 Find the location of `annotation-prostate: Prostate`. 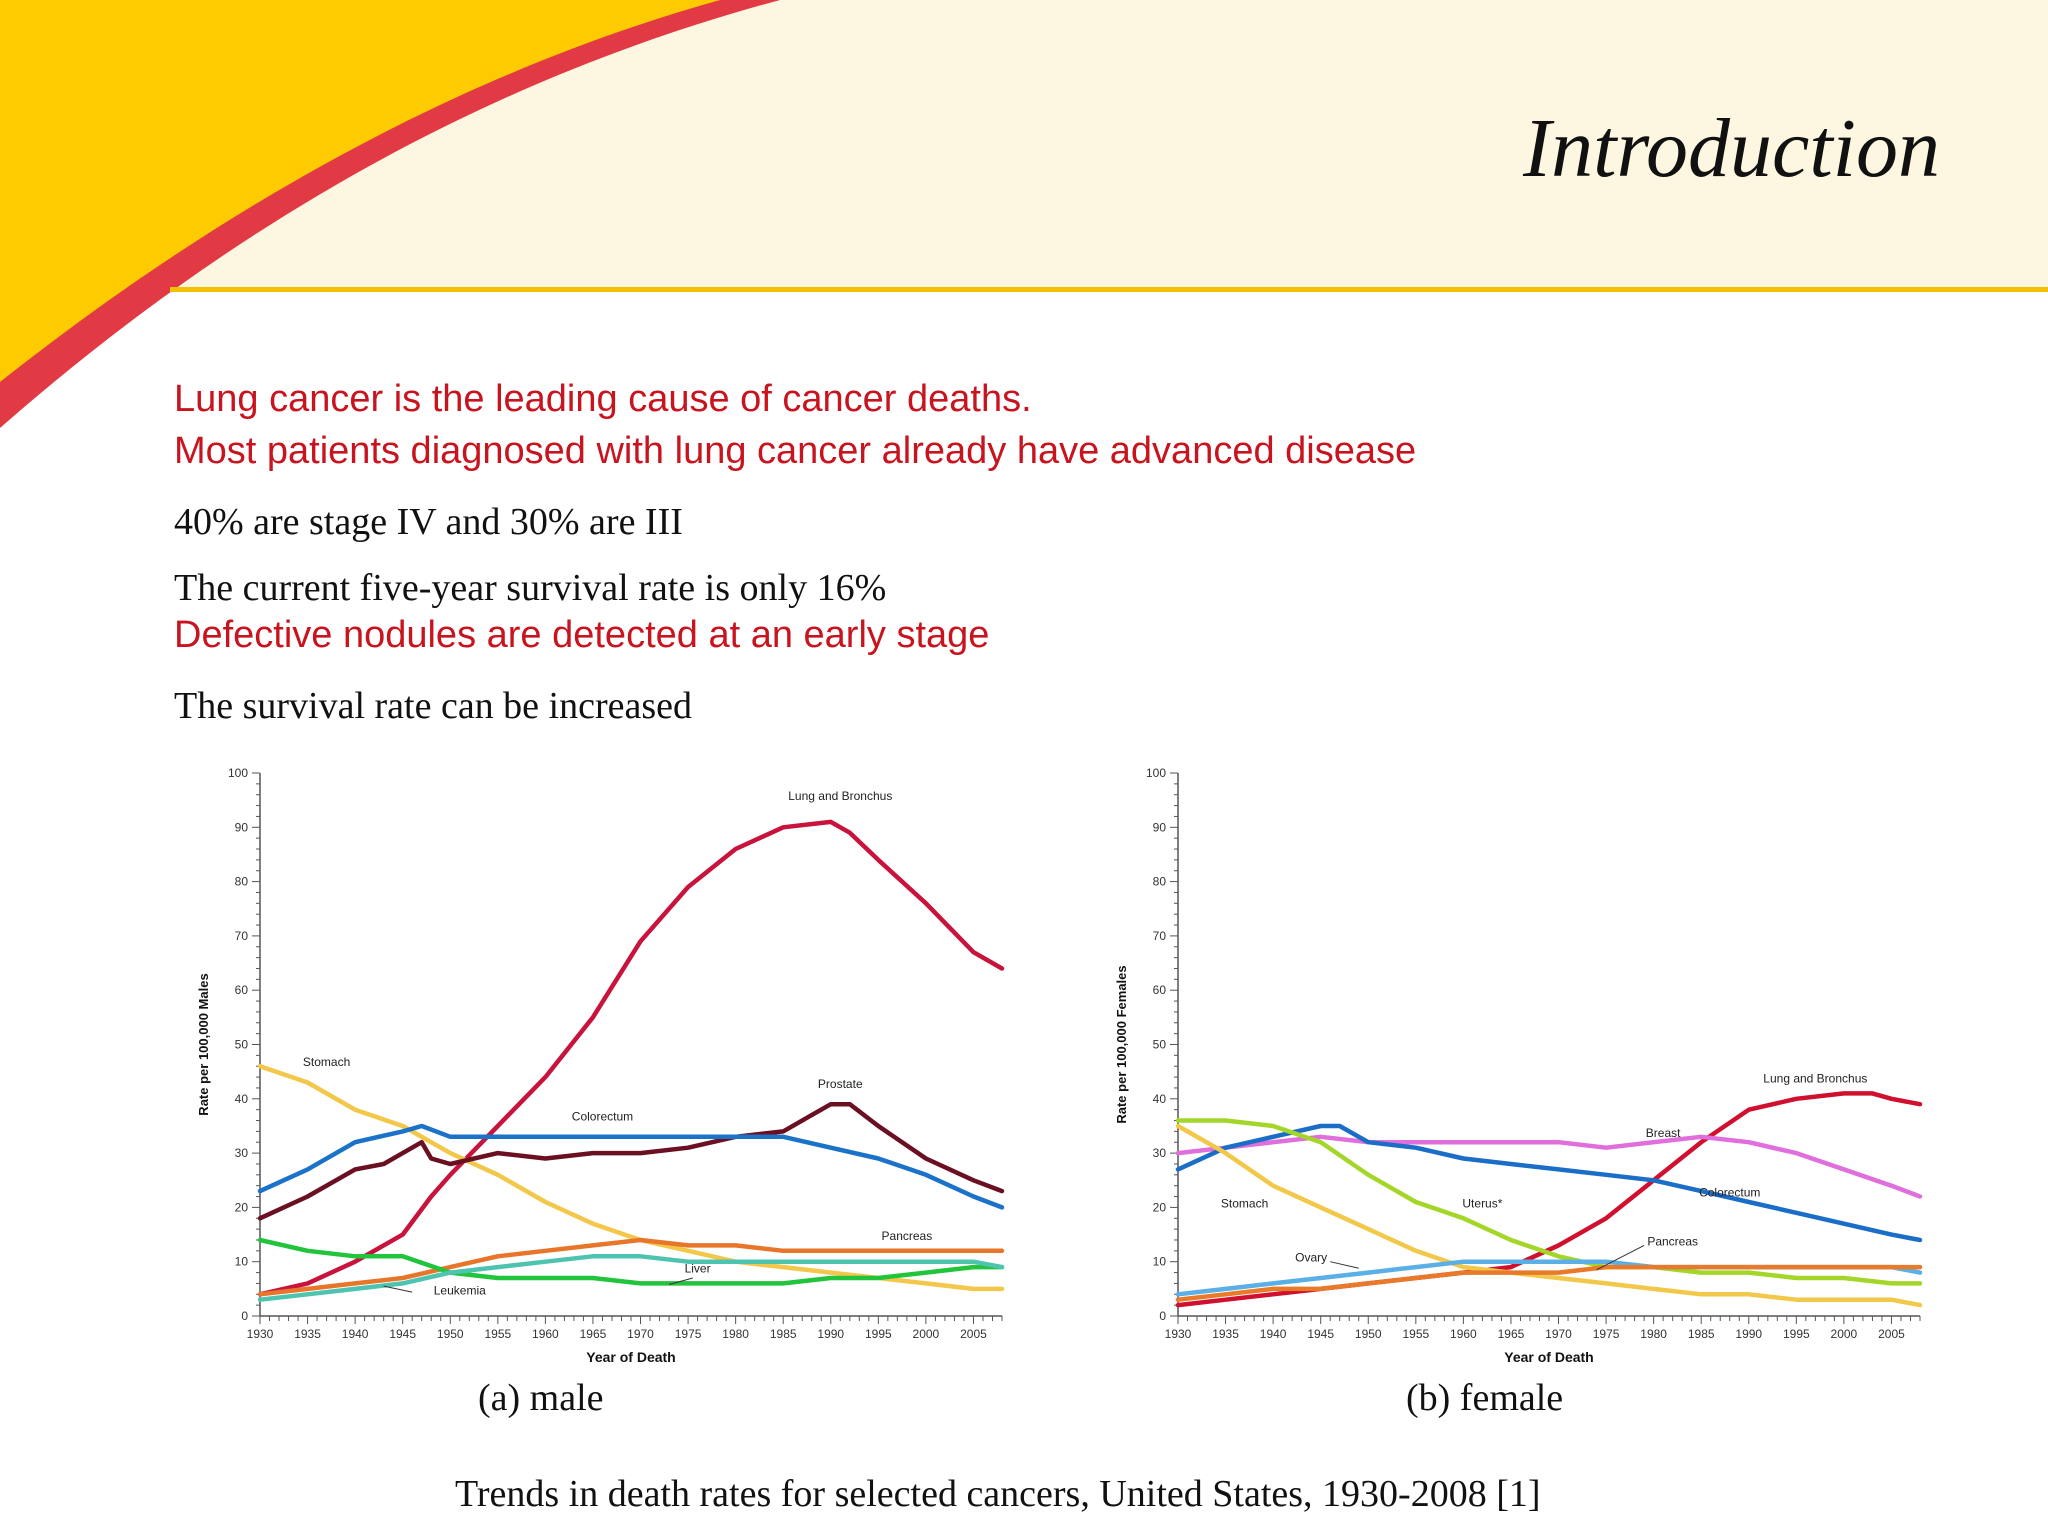

annotation-prostate: Prostate is located at coordinates (840, 1084).